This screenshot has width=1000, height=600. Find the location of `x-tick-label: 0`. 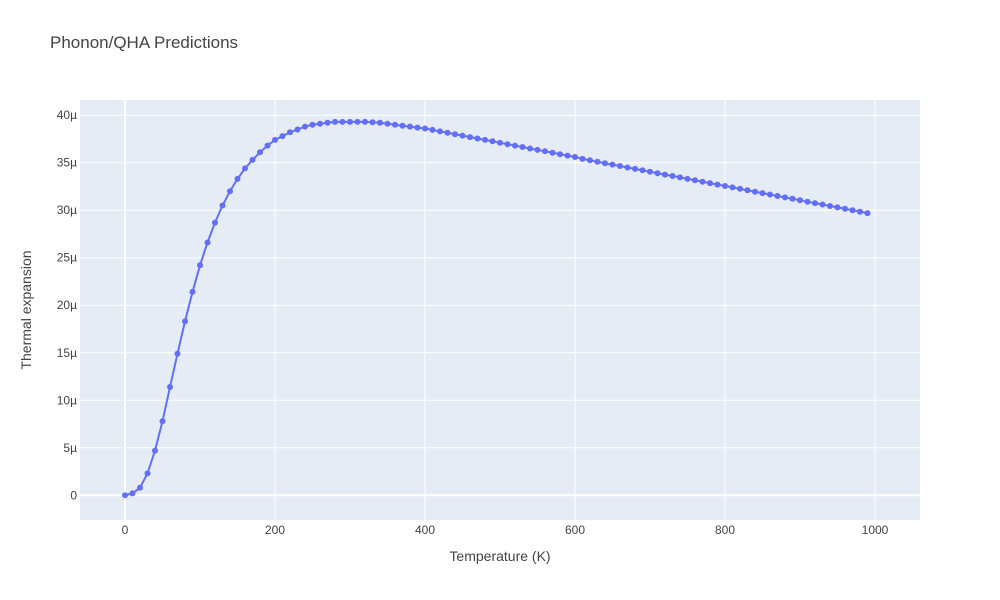

x-tick-label: 0 is located at coordinates (125, 530).